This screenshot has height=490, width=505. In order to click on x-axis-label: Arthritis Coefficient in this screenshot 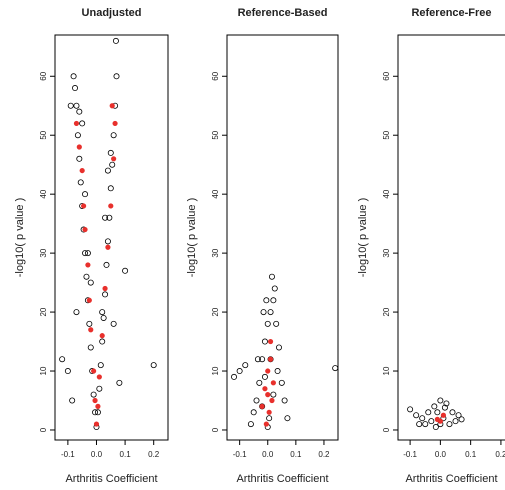, I will do `click(451, 479)`.